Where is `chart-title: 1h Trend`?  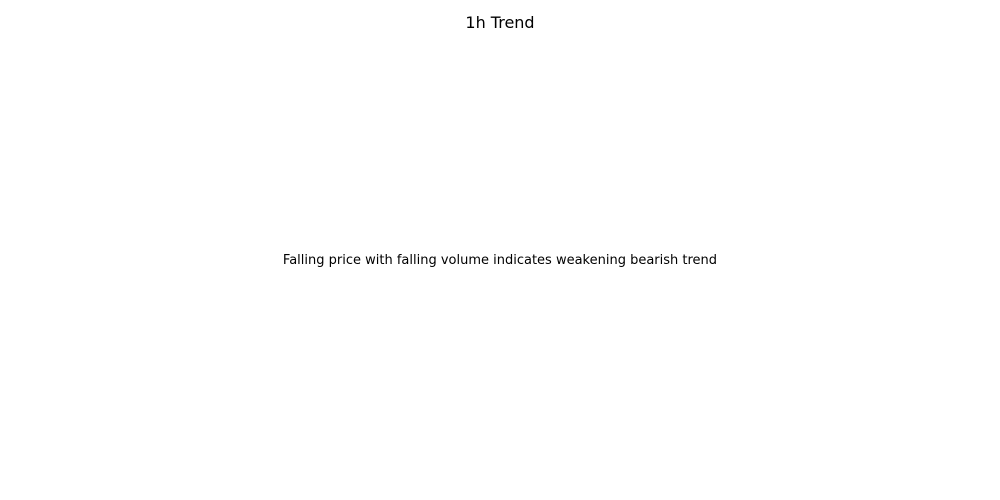 chart-title: 1h Trend is located at coordinates (500, 22).